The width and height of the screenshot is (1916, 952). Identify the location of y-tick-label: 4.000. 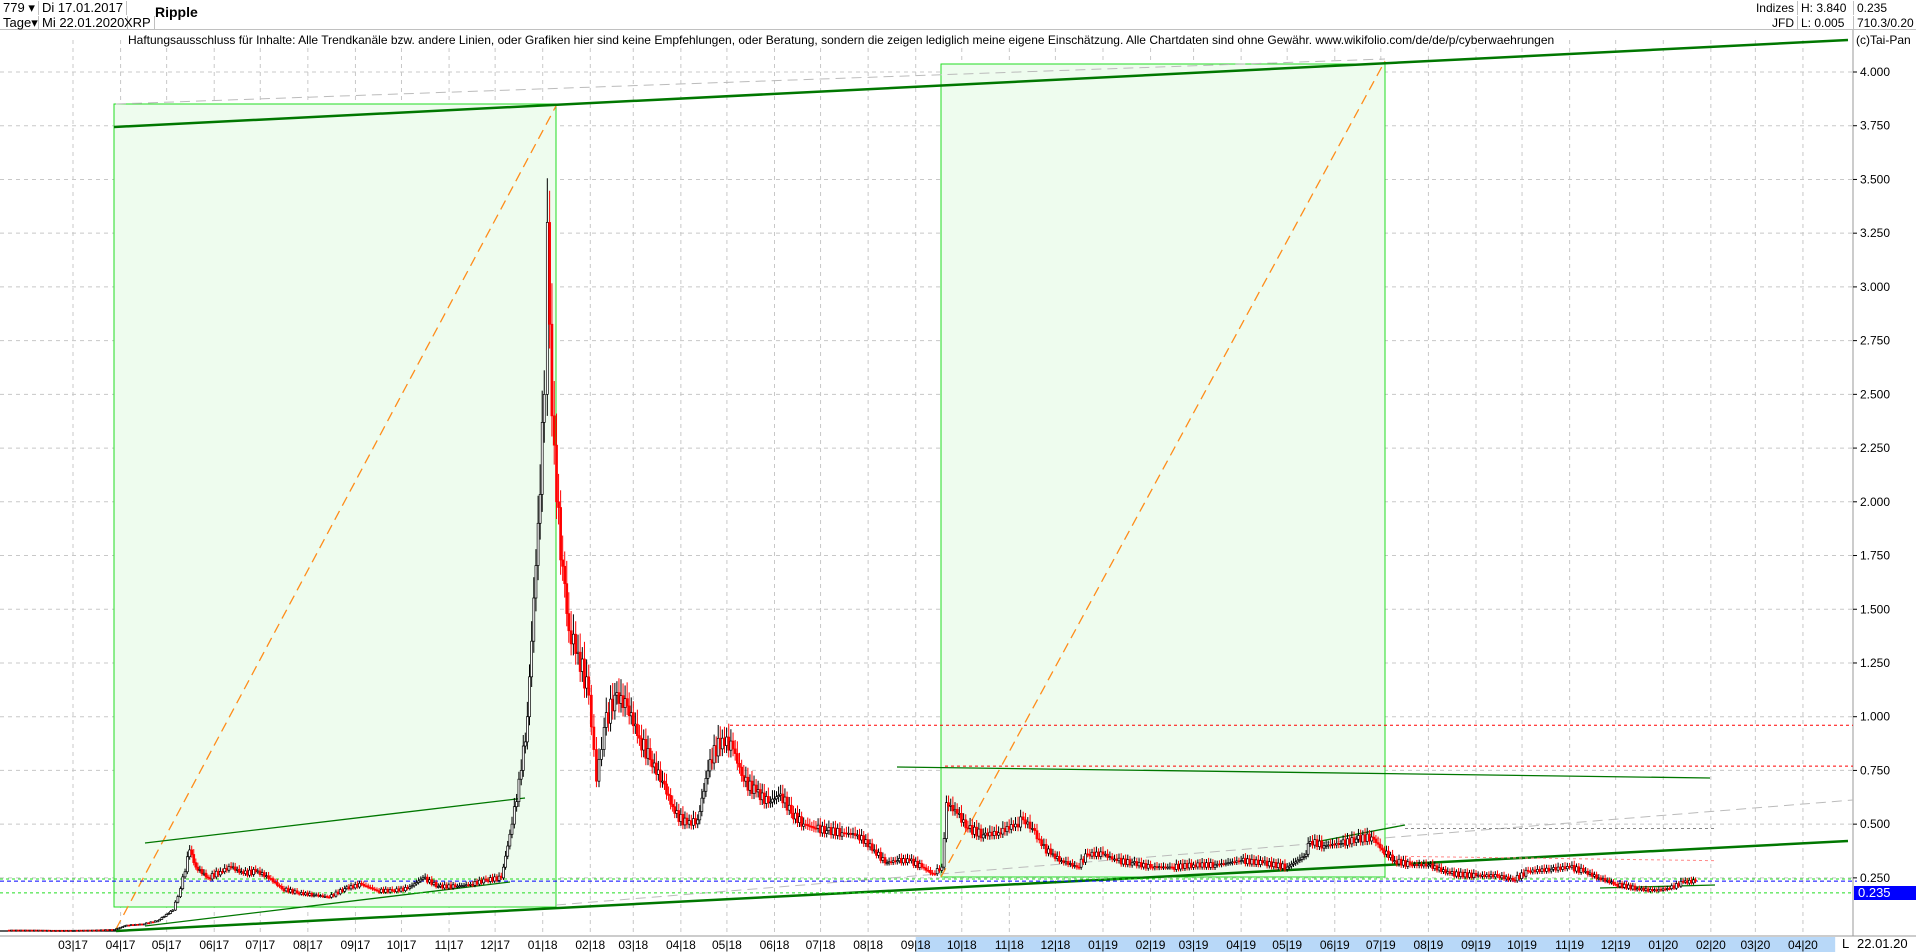
(1875, 72).